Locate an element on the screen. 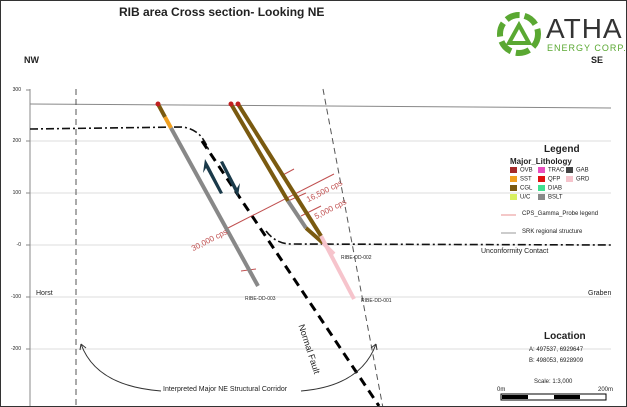 The image size is (627, 407). horst-label: Horst is located at coordinates (44, 293).